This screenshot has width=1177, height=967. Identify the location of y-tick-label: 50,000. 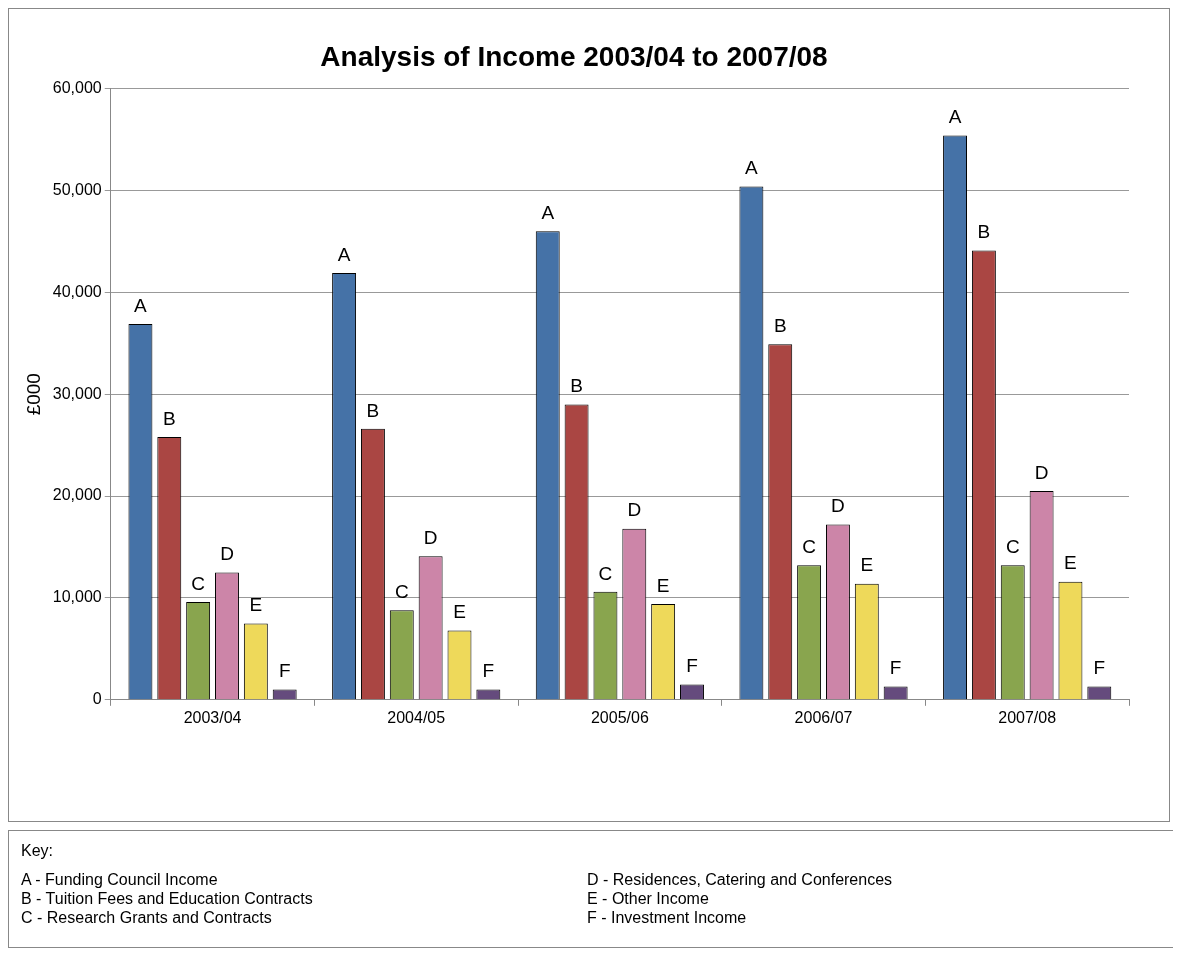
(77, 189).